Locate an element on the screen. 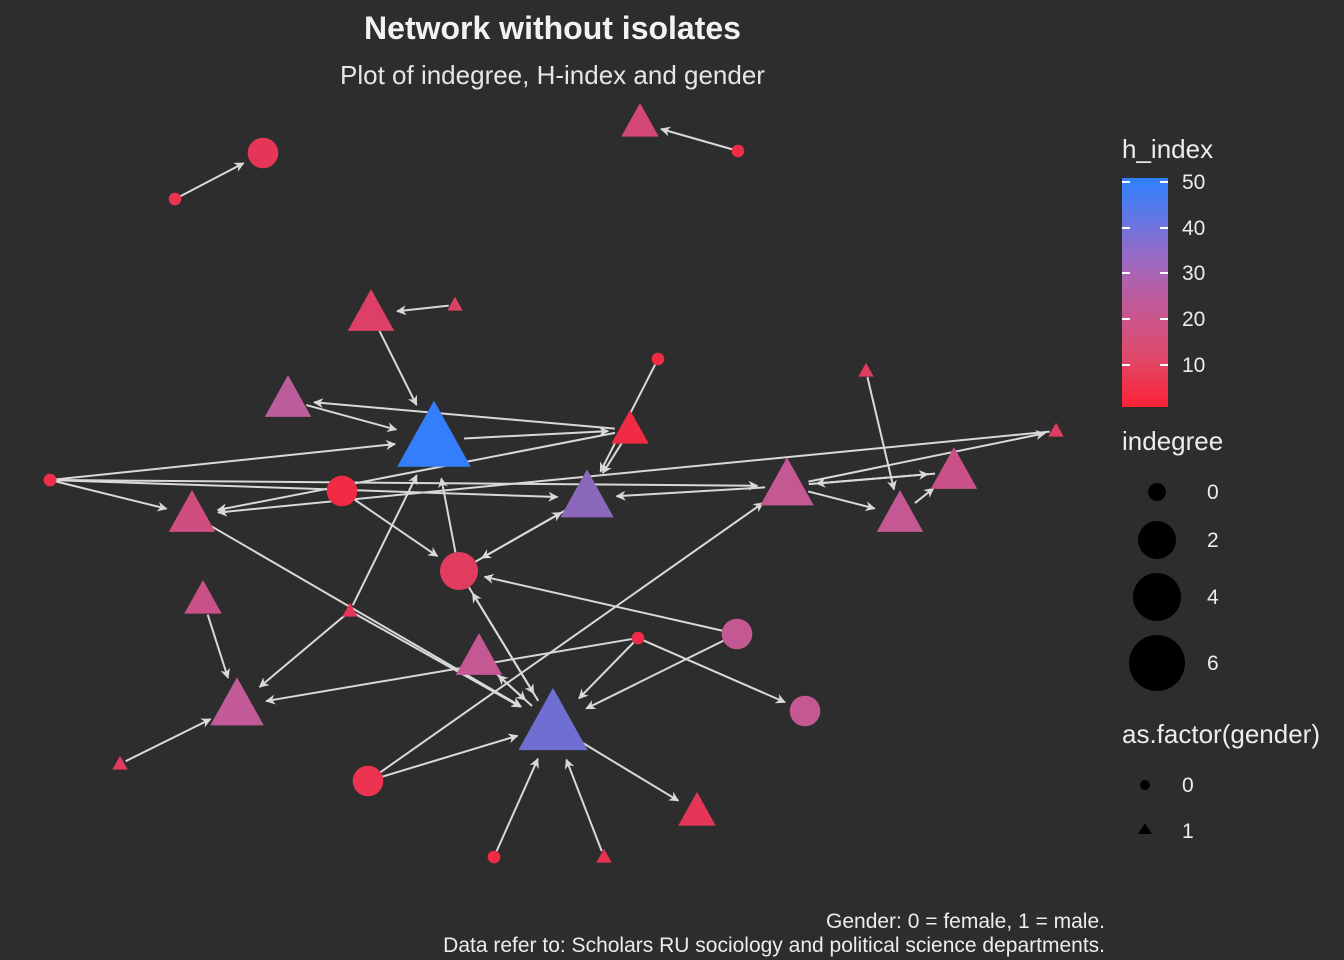 The width and height of the screenshot is (1344, 960). chart-title: Network without isolates is located at coordinates (552, 28).